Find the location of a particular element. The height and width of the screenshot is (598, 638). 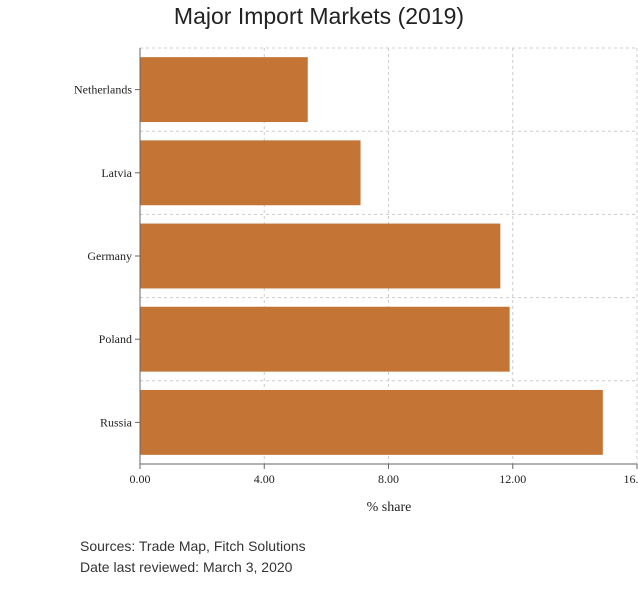

x-tick-label: 12.00 is located at coordinates (512, 479).